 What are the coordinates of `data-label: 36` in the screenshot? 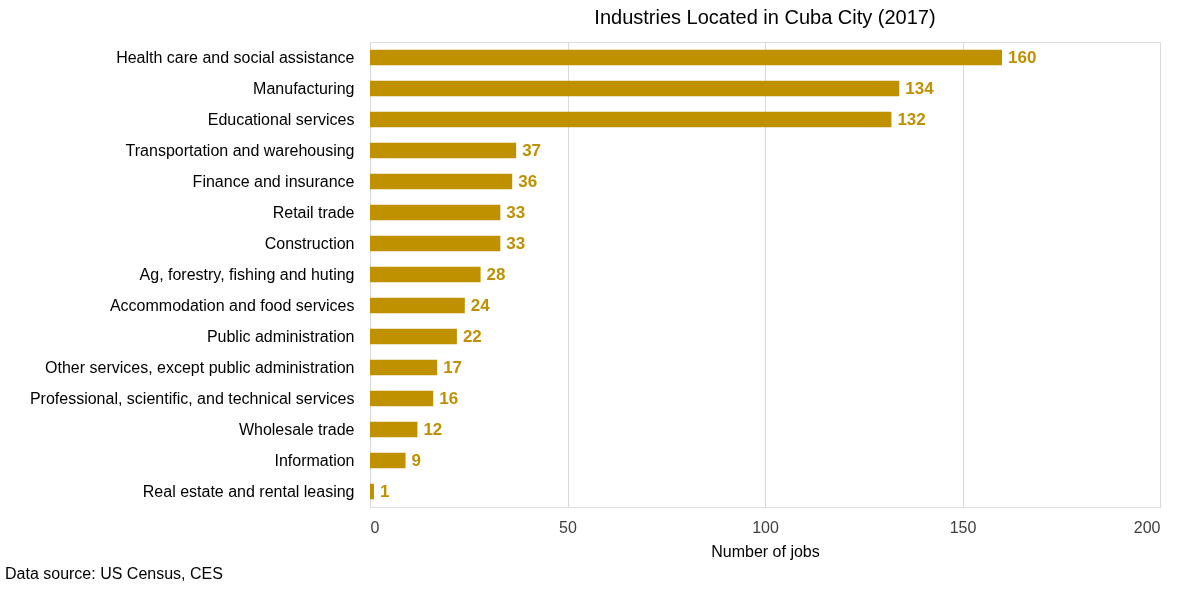 It's located at (528, 181).